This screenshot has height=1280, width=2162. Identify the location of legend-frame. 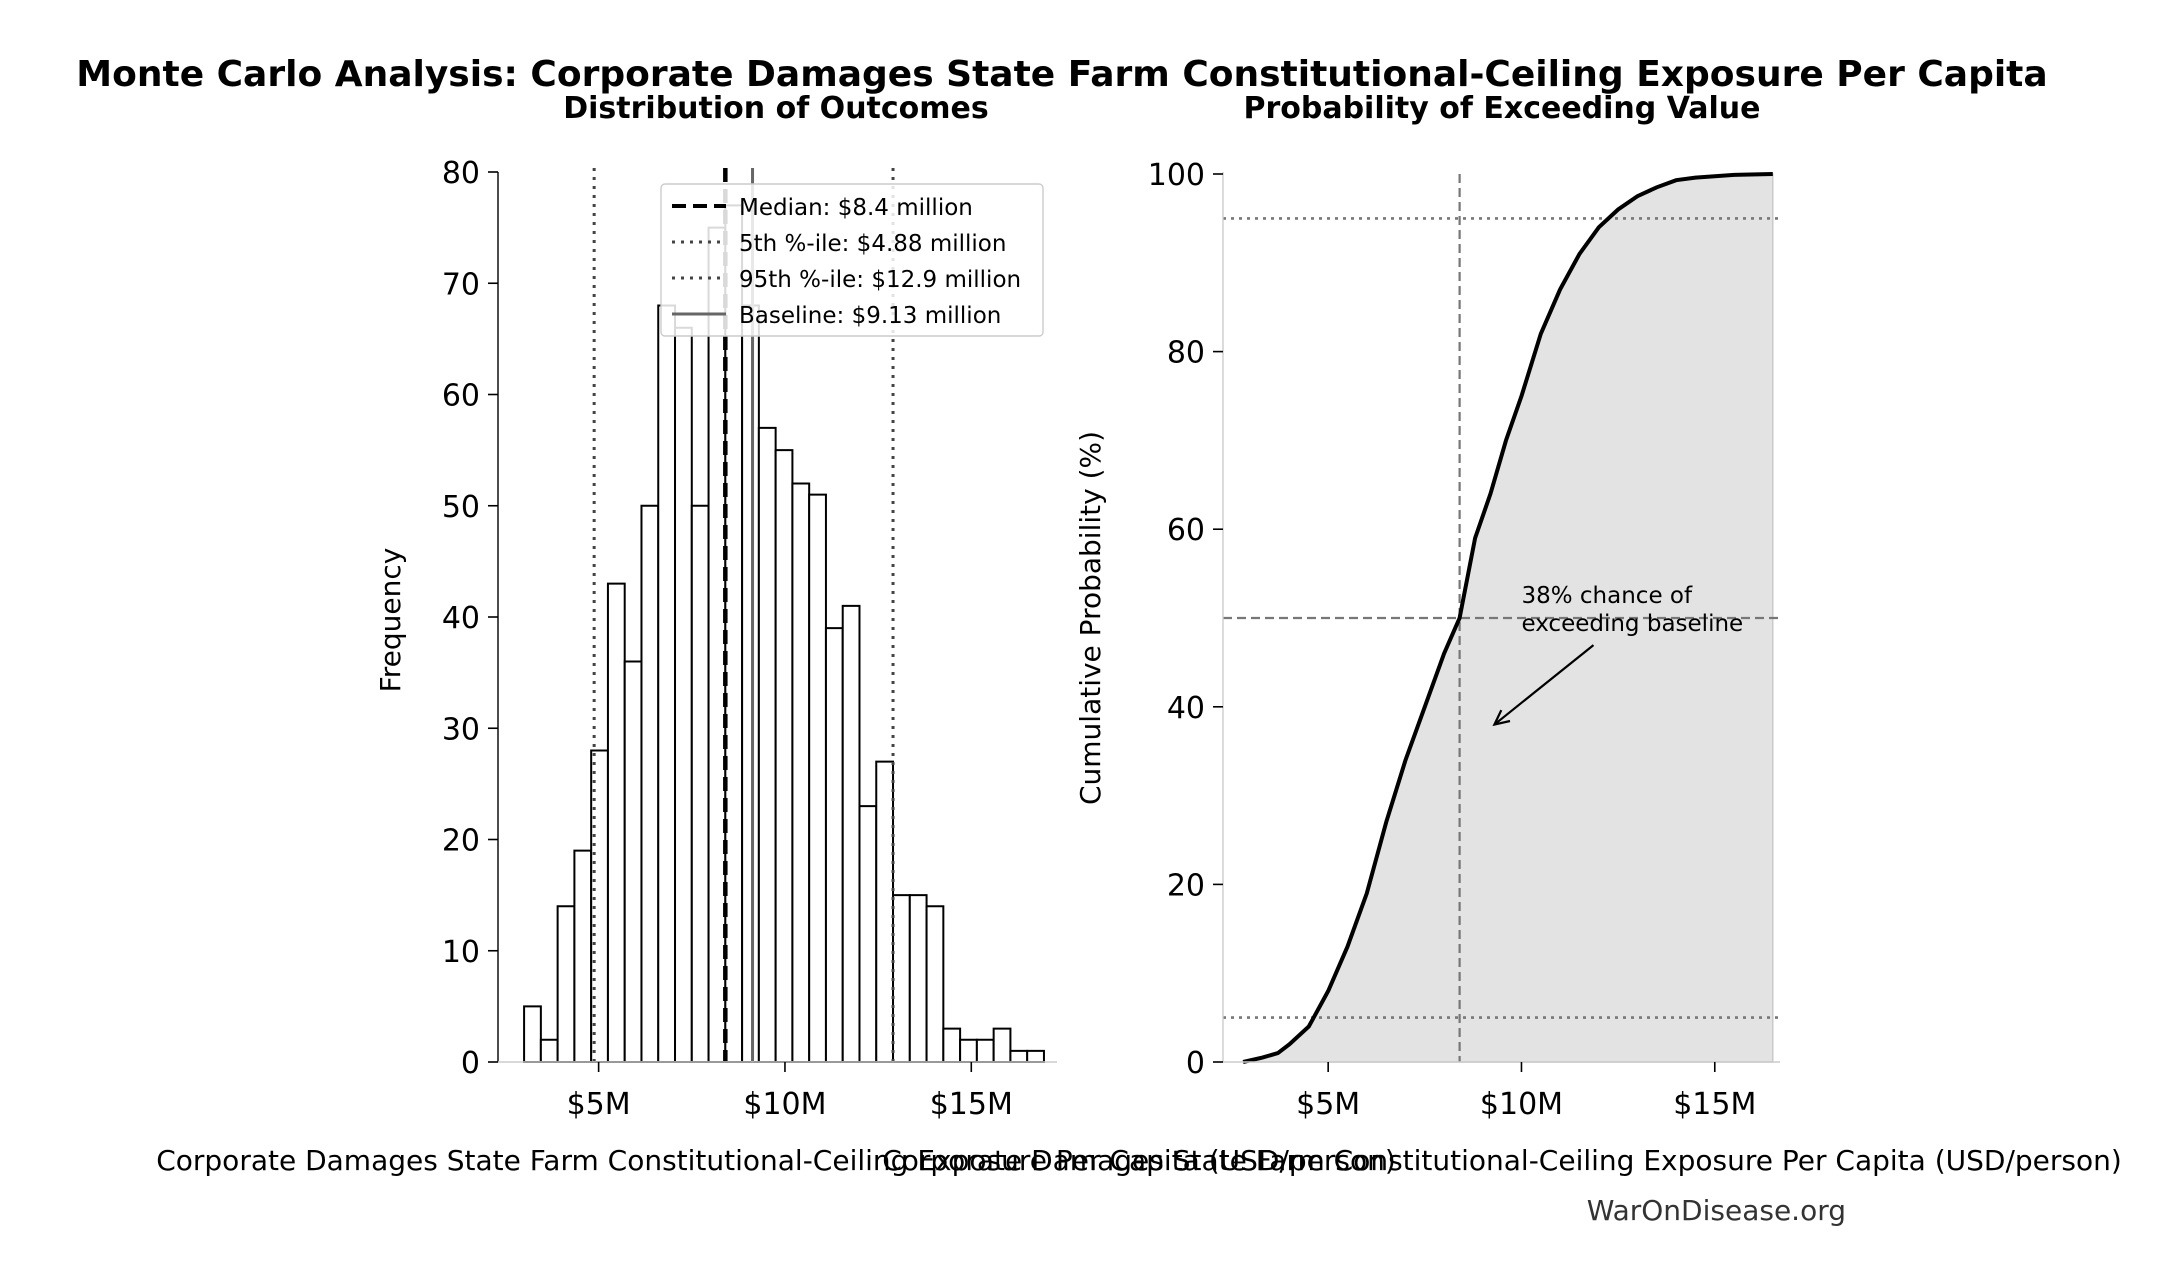
(852, 260).